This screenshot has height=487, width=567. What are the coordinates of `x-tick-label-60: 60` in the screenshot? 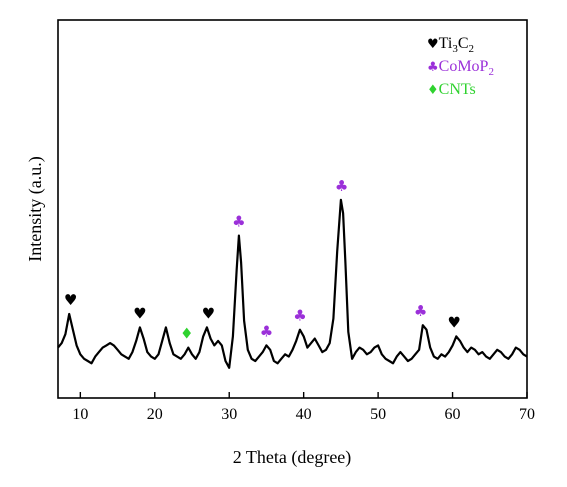 It's located at (453, 414).